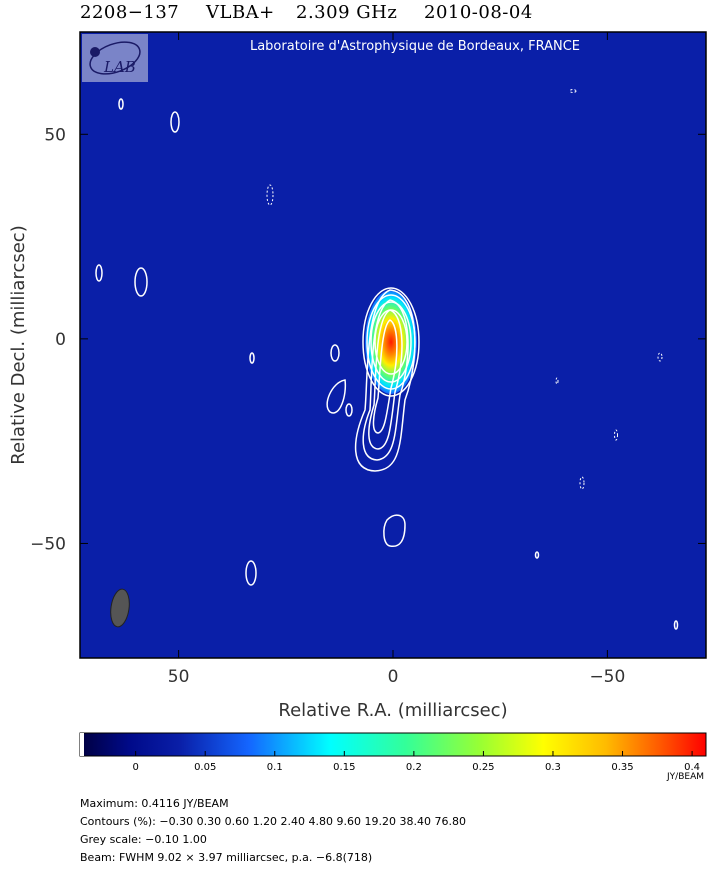  I want to click on colorbar-tick-label: 0.1, so click(275, 767).